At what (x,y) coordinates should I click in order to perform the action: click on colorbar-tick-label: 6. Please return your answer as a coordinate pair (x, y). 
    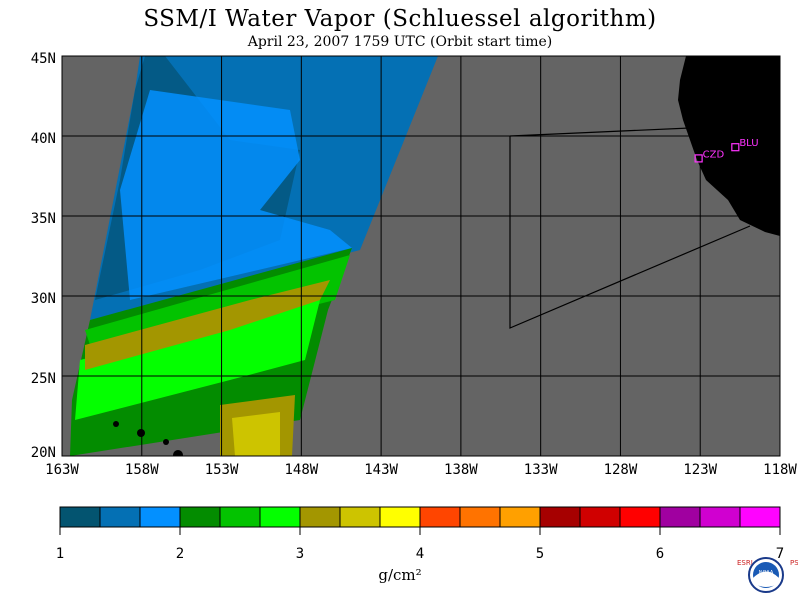
    Looking at the image, I should click on (660, 554).